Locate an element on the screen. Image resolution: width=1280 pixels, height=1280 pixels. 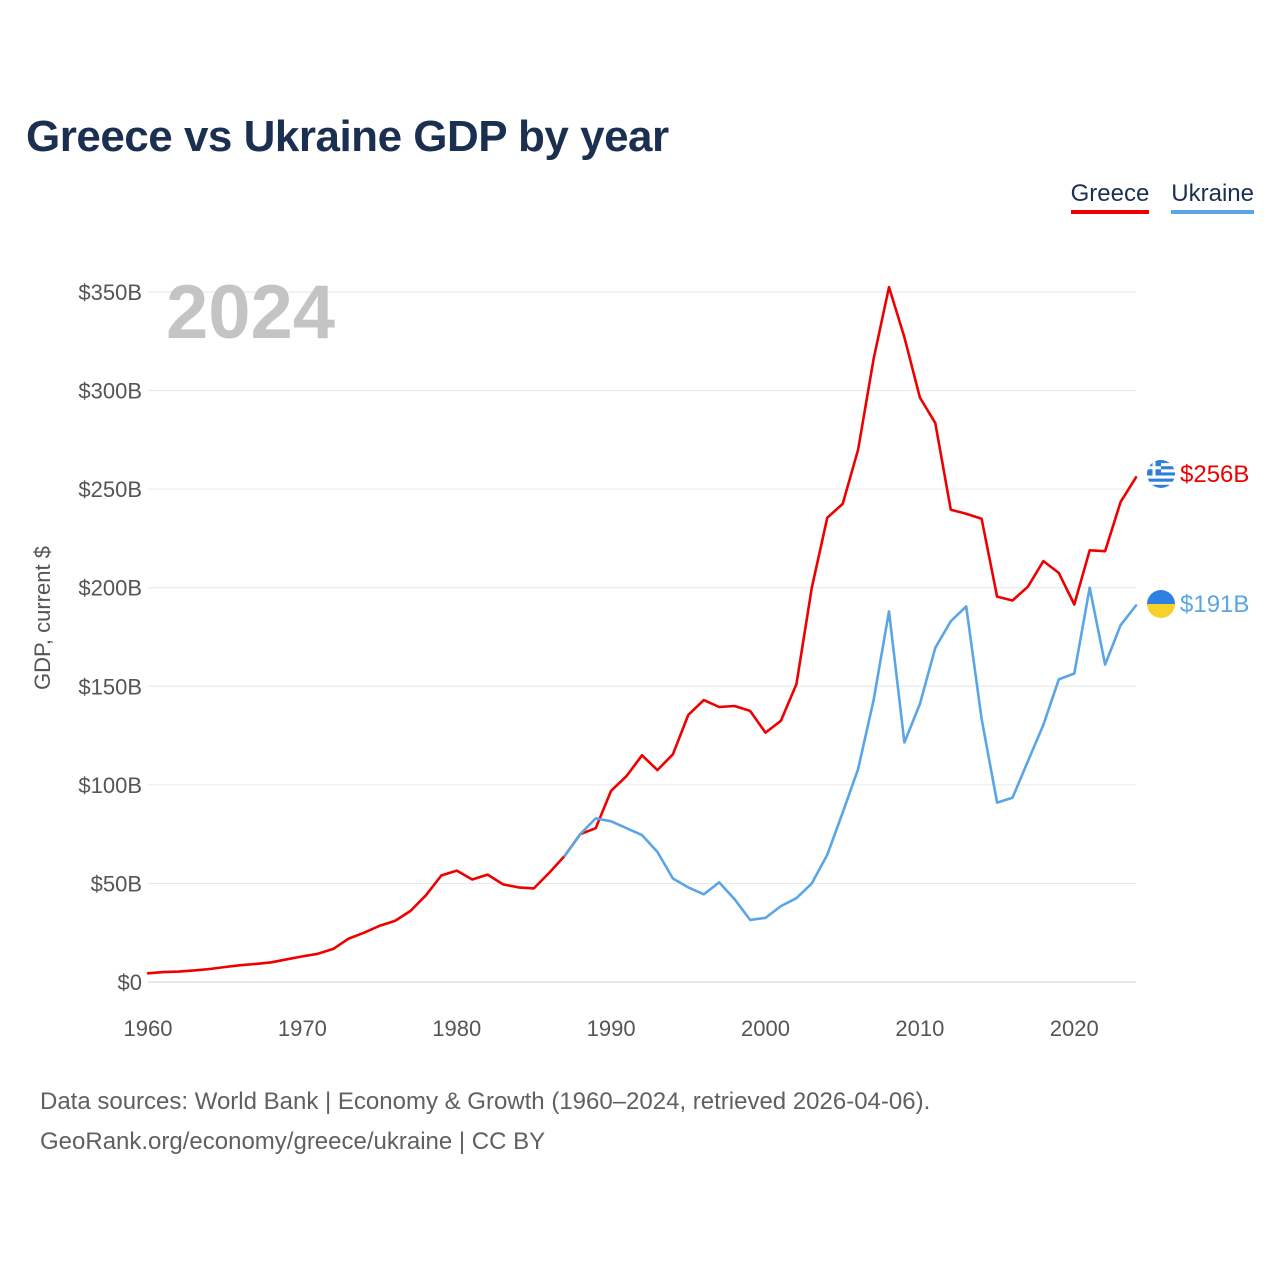
greece-end-value: $256B is located at coordinates (1214, 474).